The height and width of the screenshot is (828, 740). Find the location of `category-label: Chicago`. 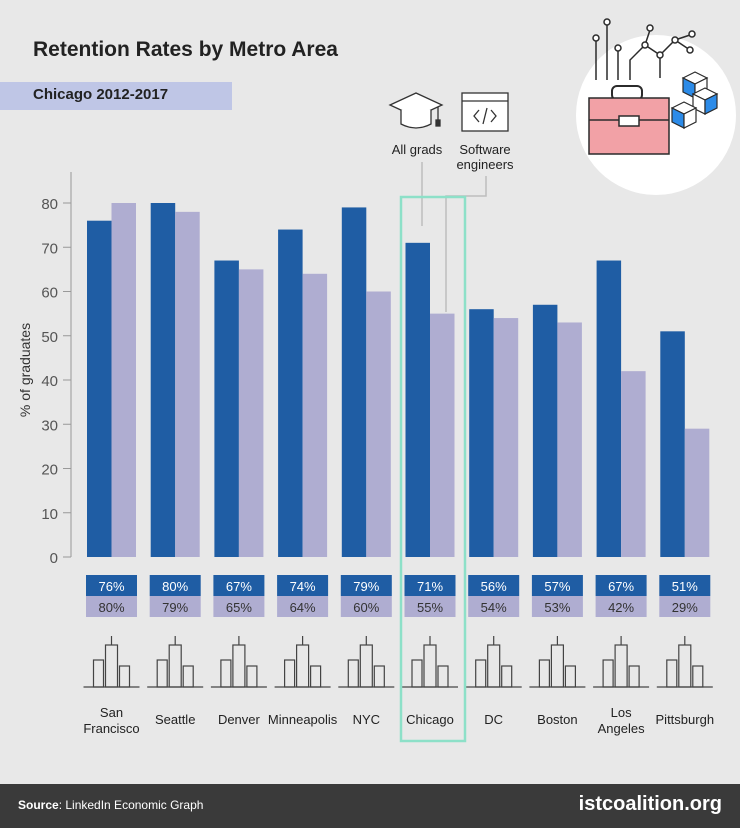

category-label: Chicago is located at coordinates (430, 719).